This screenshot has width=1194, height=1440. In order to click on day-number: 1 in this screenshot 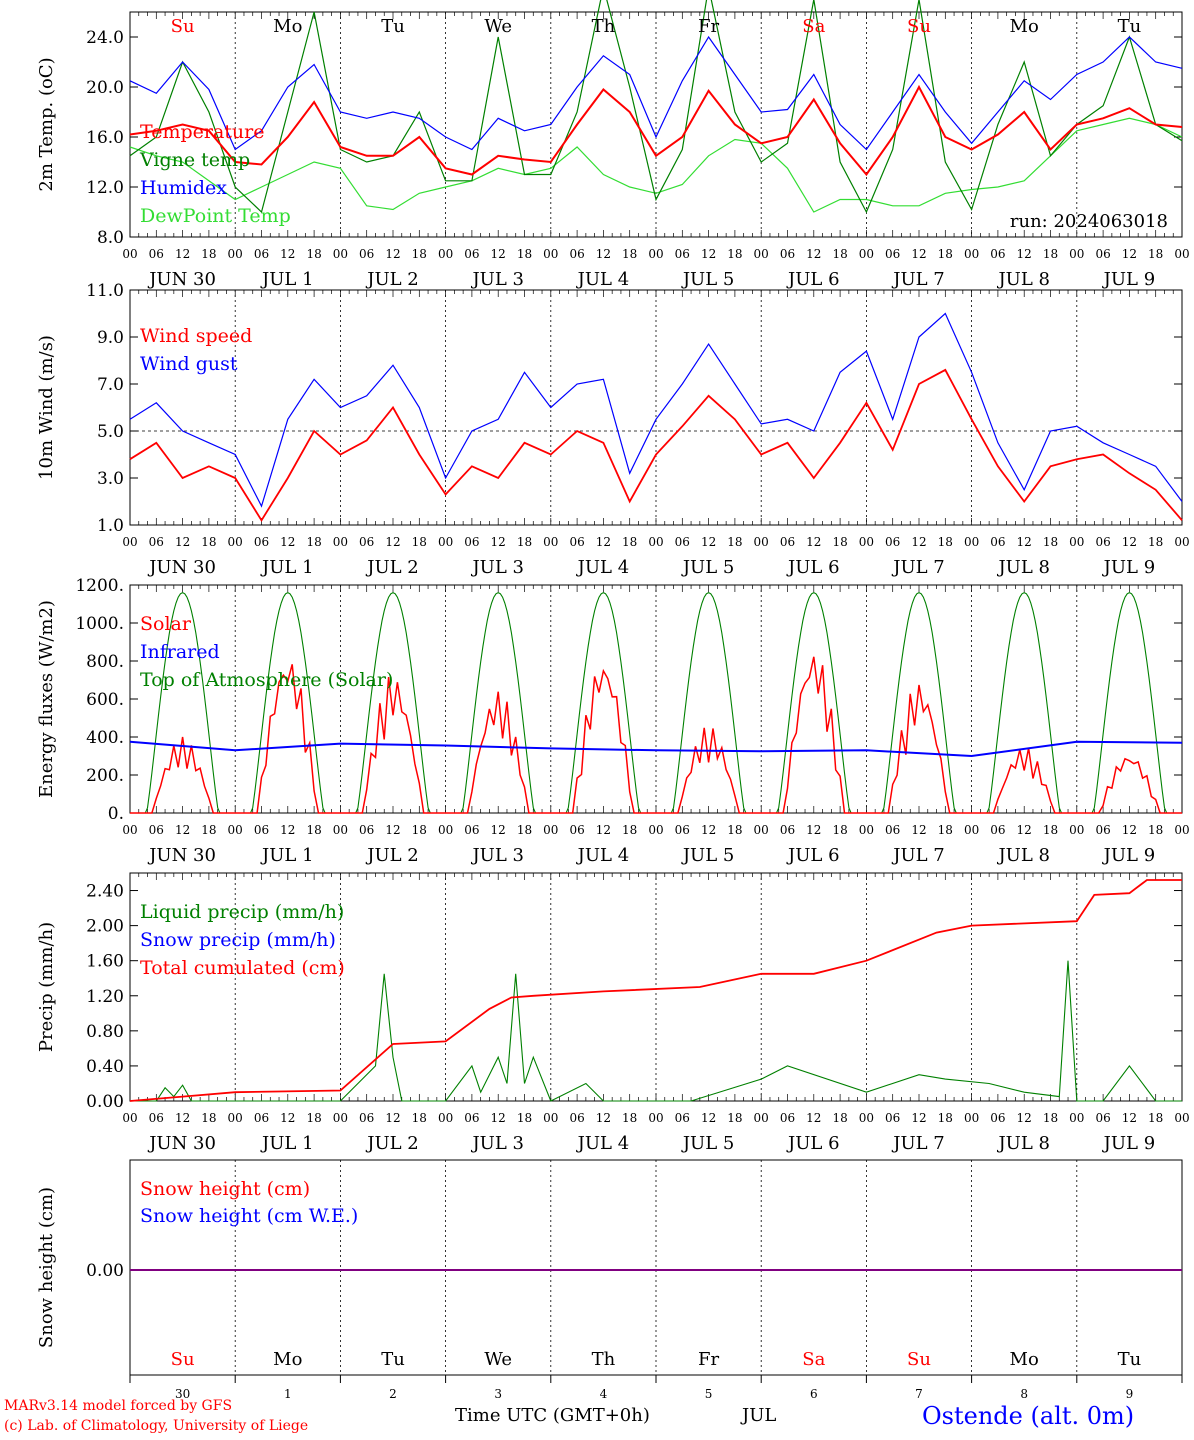, I will do `click(288, 1394)`.